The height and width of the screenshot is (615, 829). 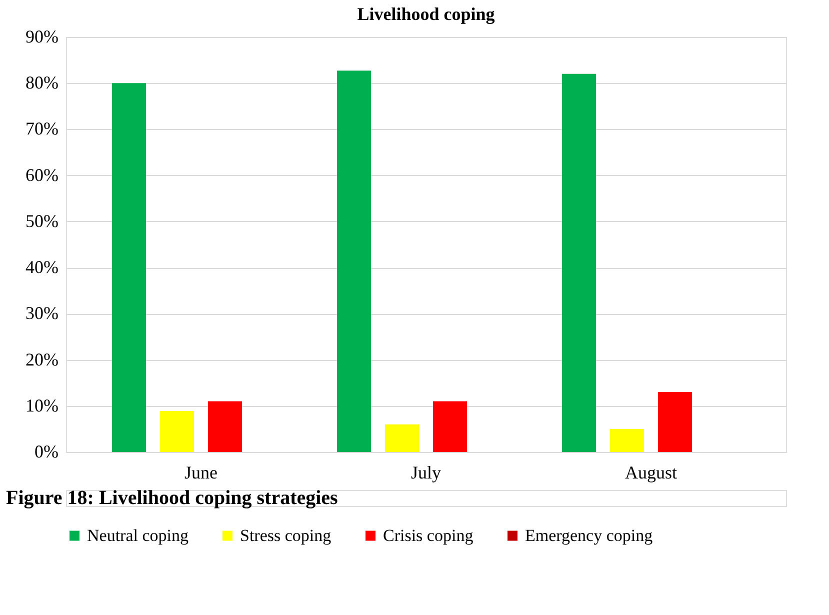 I want to click on caption: Figure 18: Livelihood coping strategies, so click(x=172, y=498).